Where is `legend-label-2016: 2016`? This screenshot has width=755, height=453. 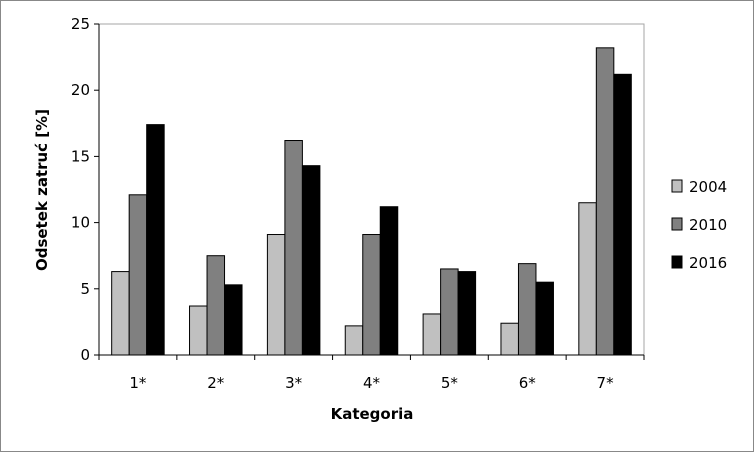
legend-label-2016: 2016 is located at coordinates (708, 263).